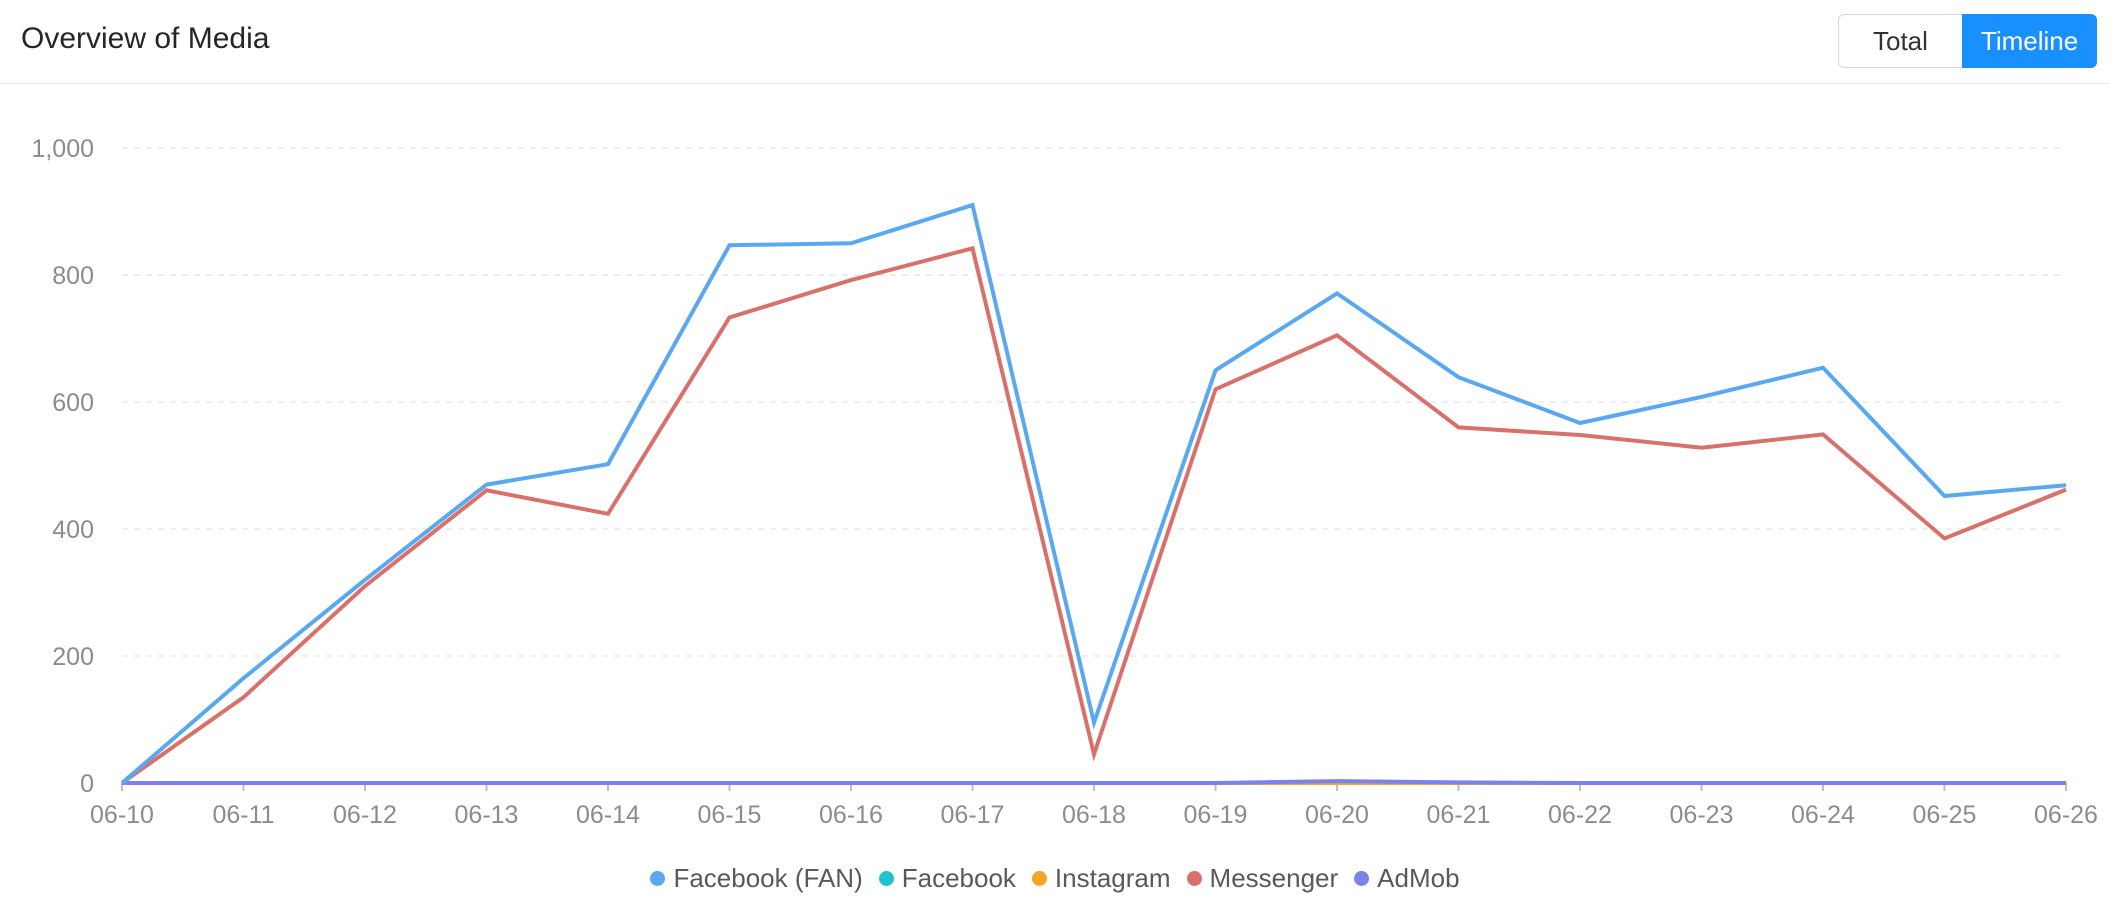 The width and height of the screenshot is (2110, 913). I want to click on x-tick-label: 06-17, so click(973, 815).